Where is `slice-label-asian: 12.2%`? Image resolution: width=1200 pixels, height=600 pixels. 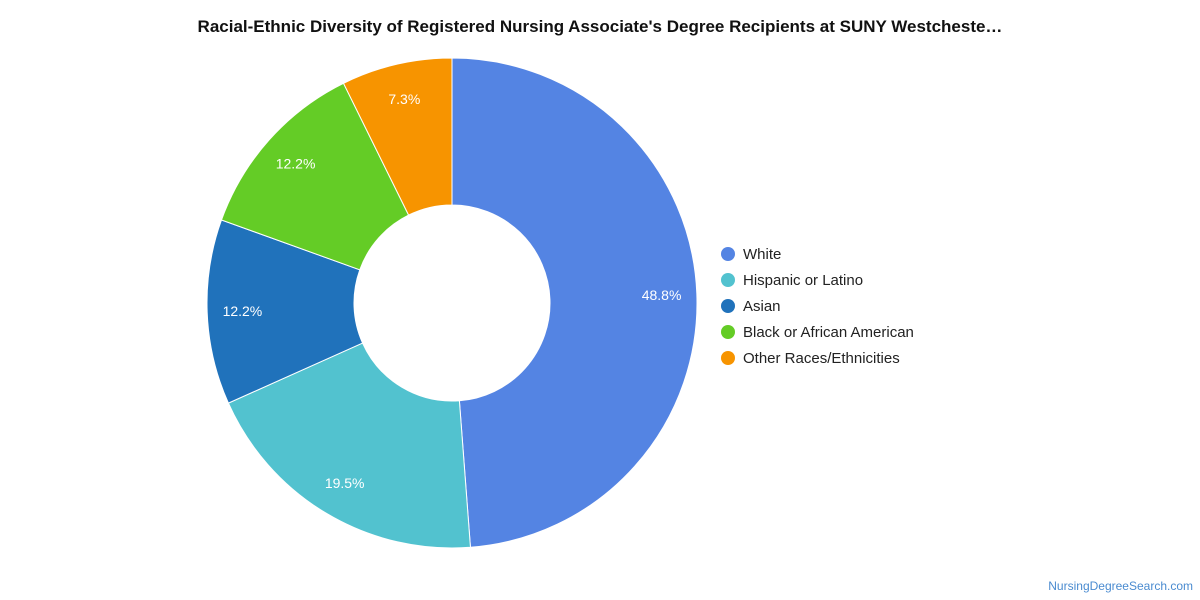
slice-label-asian: 12.2% is located at coordinates (243, 311).